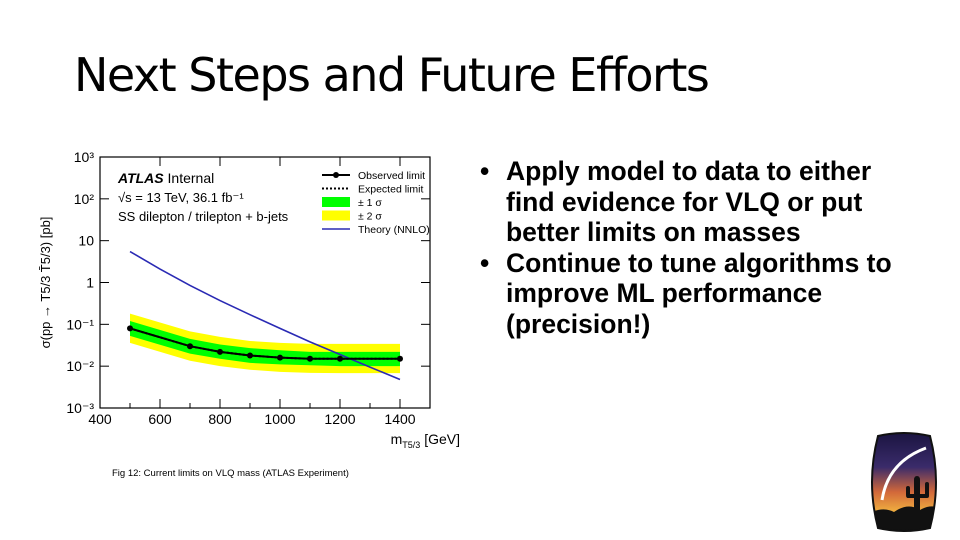  I want to click on band-1sigma, so click(265, 344).